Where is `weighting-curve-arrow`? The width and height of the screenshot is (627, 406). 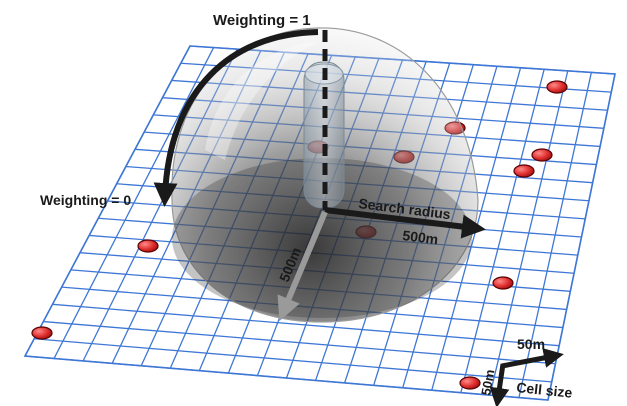
weighting-curve-arrow is located at coordinates (236, 118).